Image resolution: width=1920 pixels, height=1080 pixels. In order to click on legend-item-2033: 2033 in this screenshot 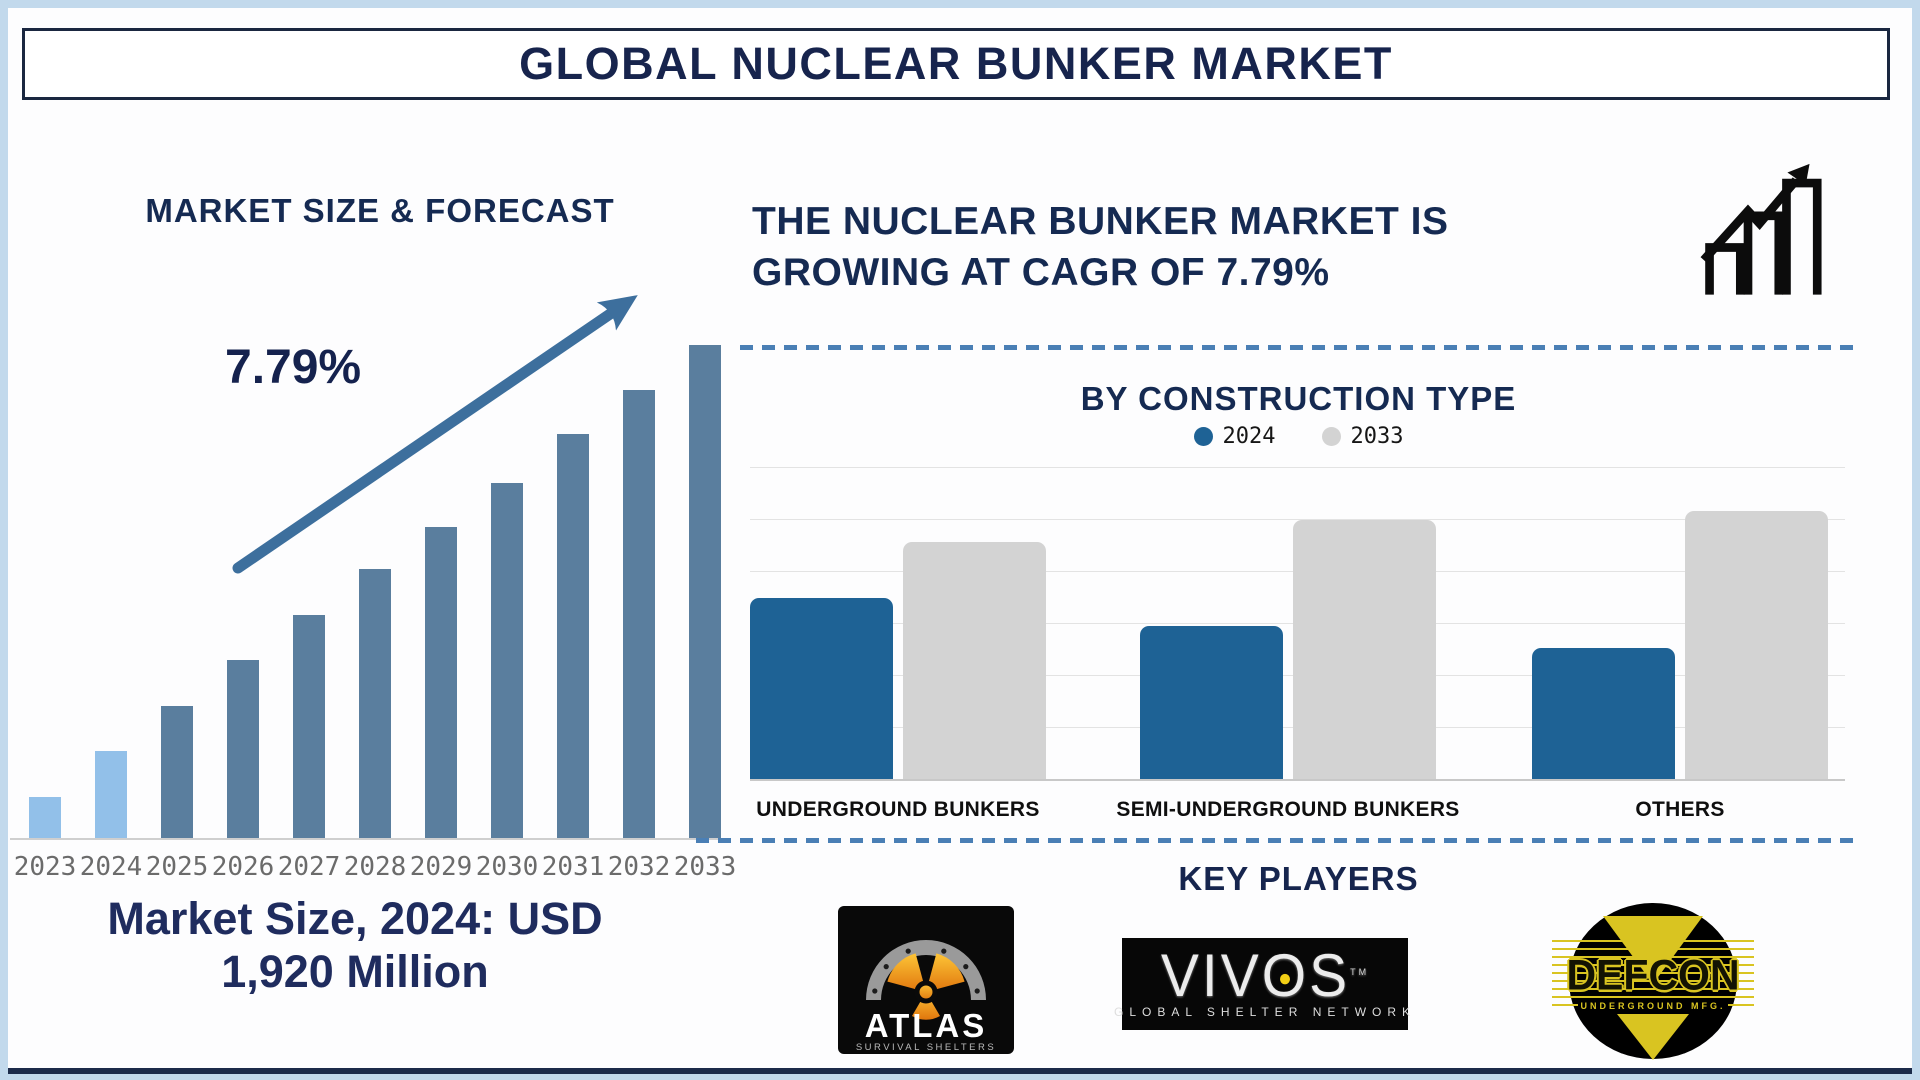, I will do `click(1362, 436)`.